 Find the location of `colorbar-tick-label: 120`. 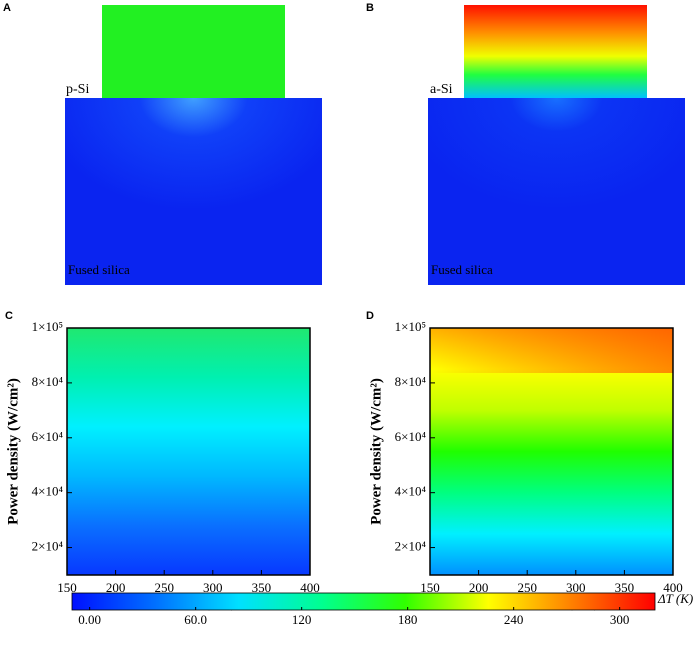

colorbar-tick-label: 120 is located at coordinates (302, 619).